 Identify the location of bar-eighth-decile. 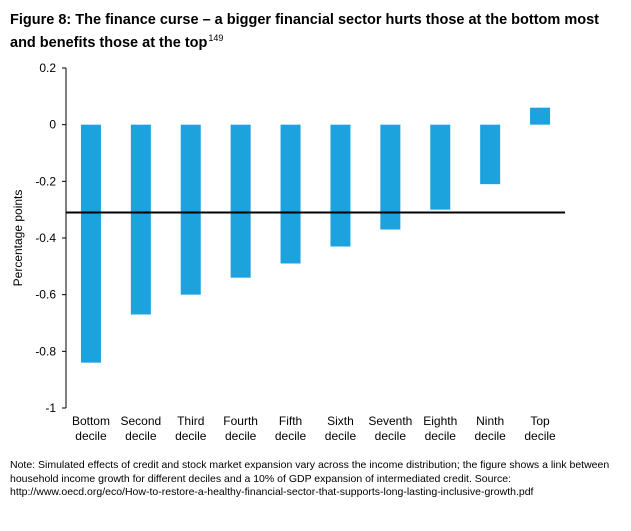
(440, 167).